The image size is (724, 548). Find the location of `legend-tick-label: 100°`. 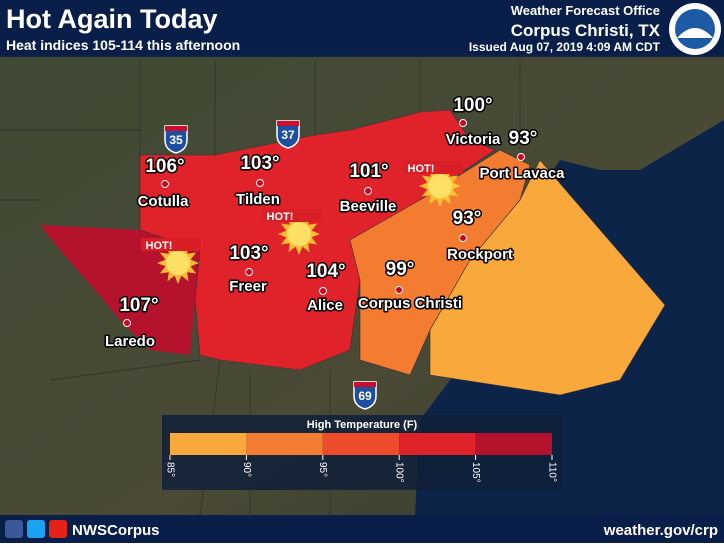

legend-tick-label: 100° is located at coordinates (399, 472).